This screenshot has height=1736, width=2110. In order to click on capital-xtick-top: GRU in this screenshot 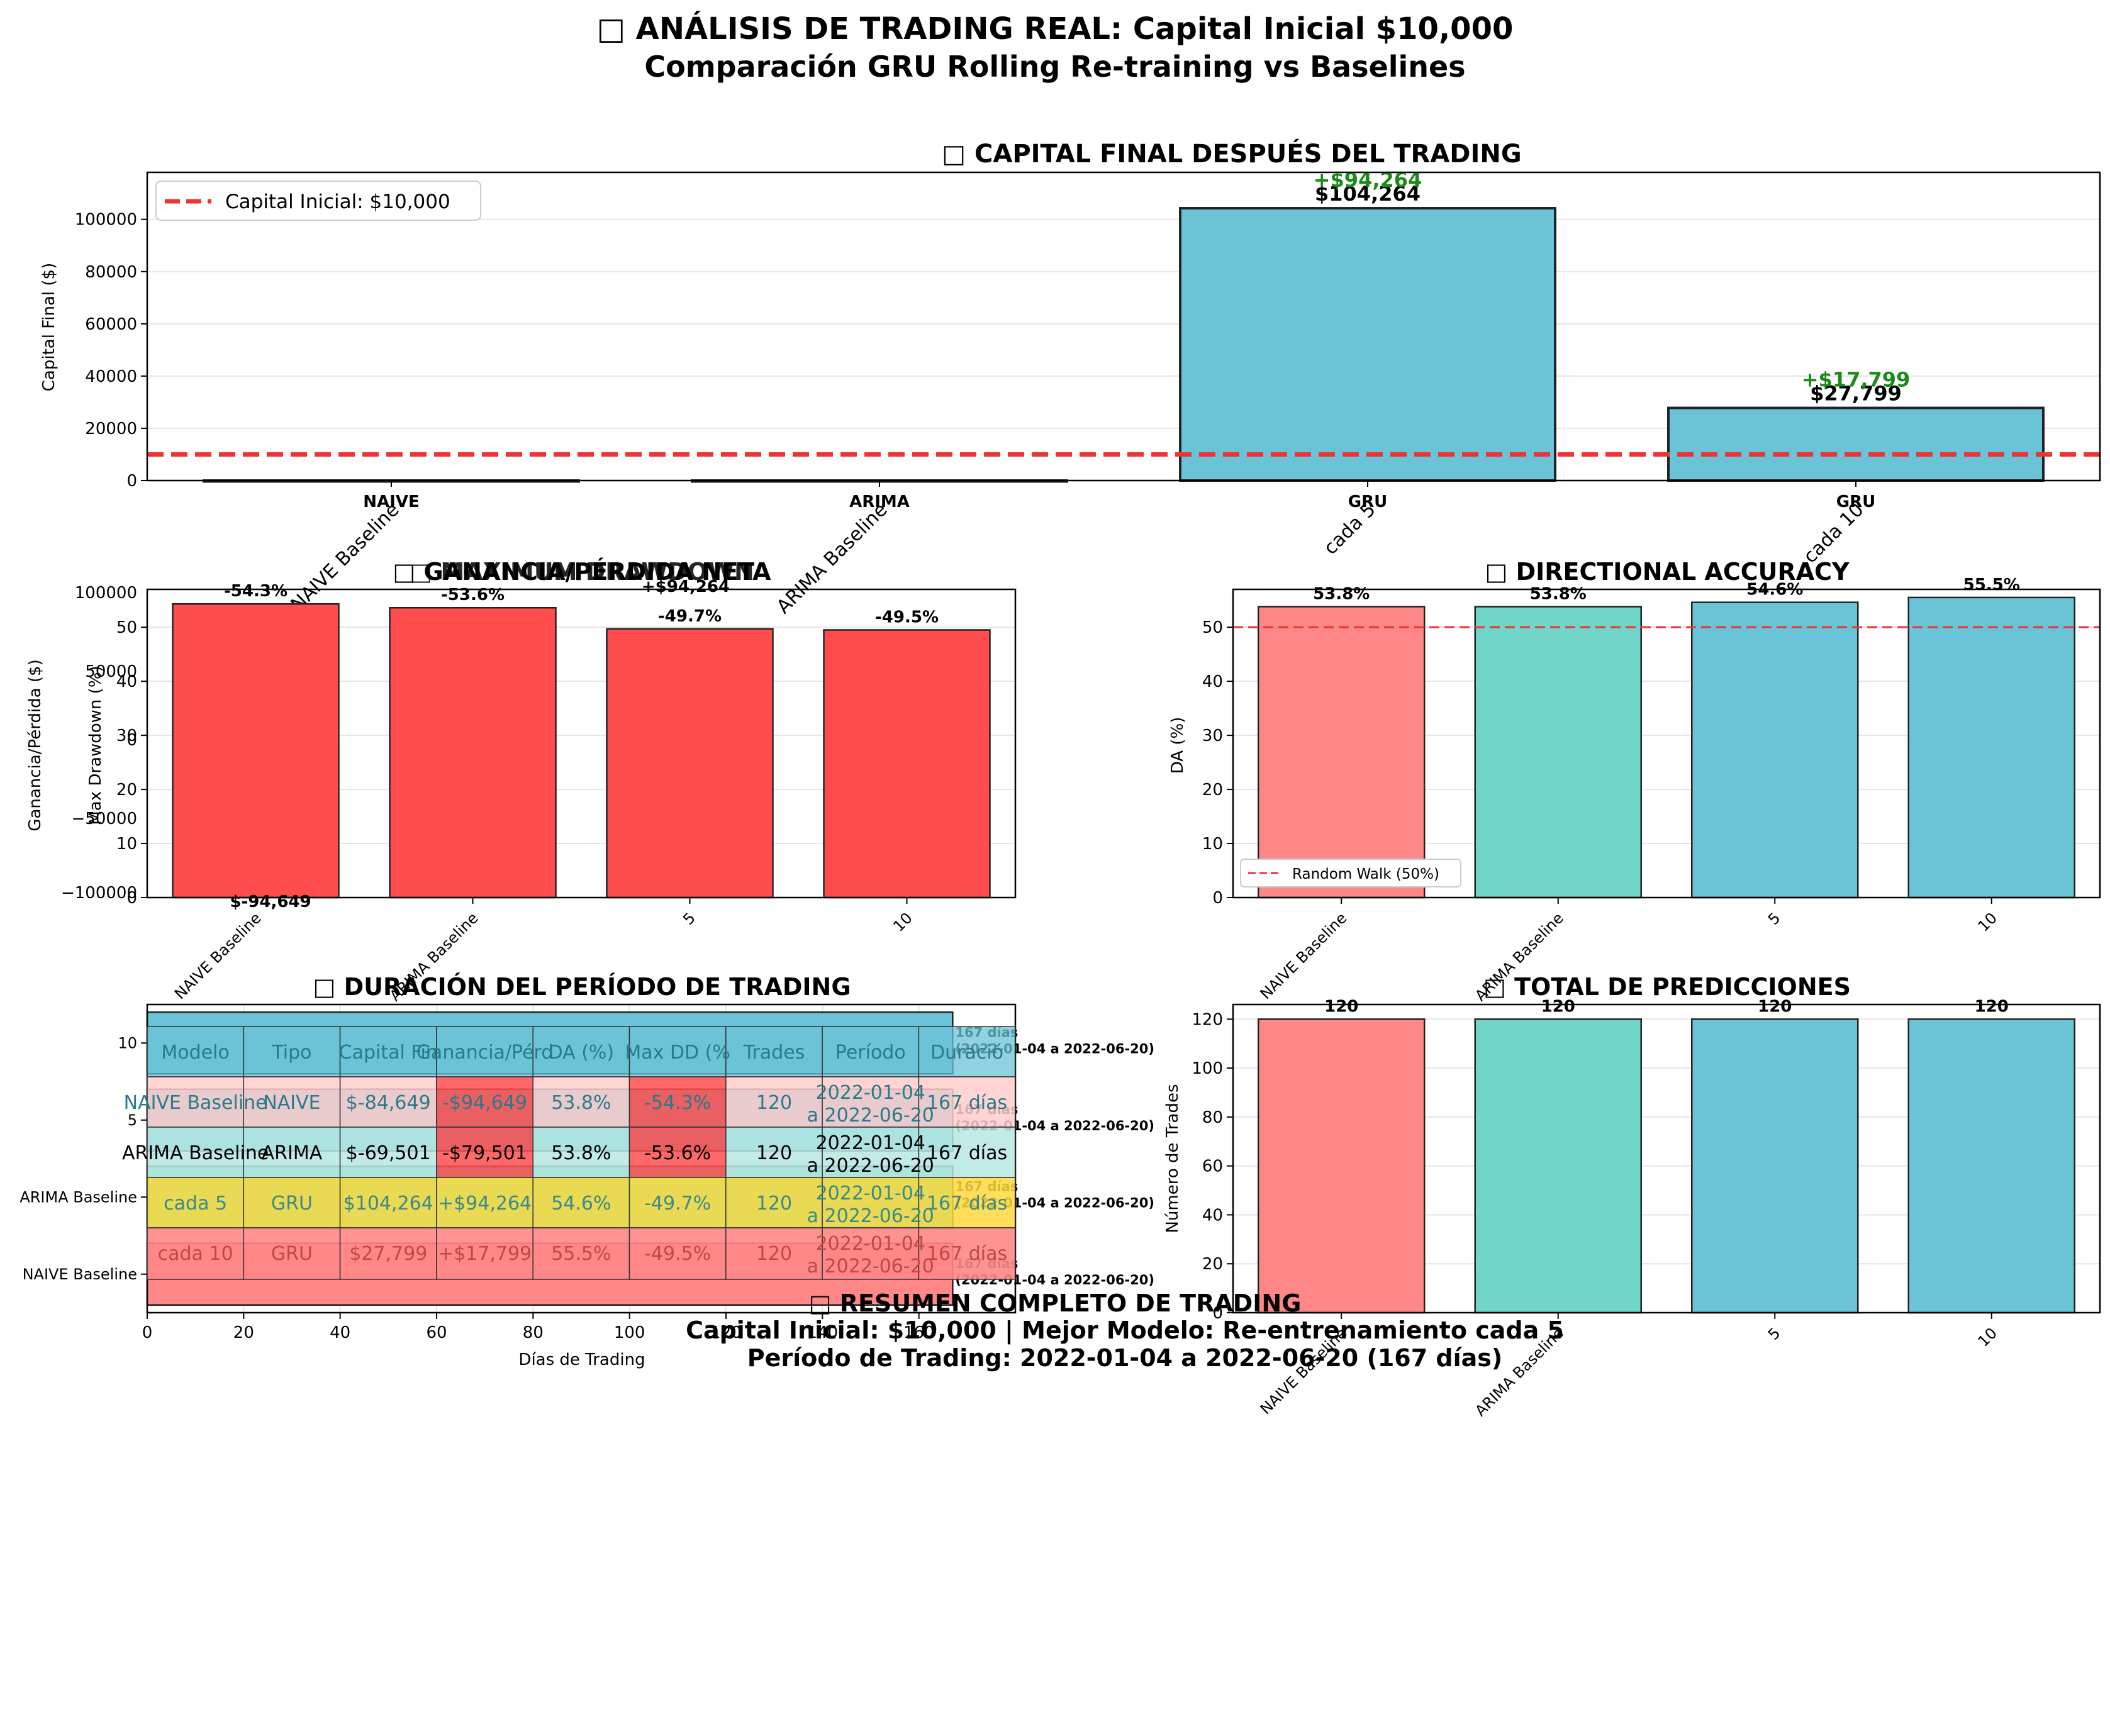, I will do `click(1368, 501)`.